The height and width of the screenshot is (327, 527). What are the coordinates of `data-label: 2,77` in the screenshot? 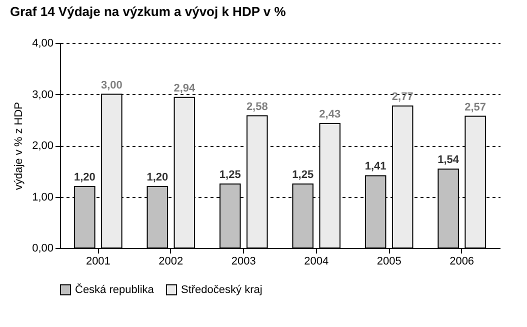 It's located at (403, 97).